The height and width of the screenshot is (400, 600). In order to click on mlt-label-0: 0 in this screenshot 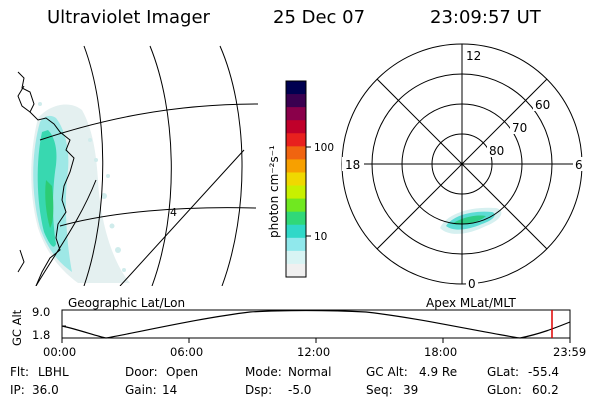, I will do `click(472, 284)`.